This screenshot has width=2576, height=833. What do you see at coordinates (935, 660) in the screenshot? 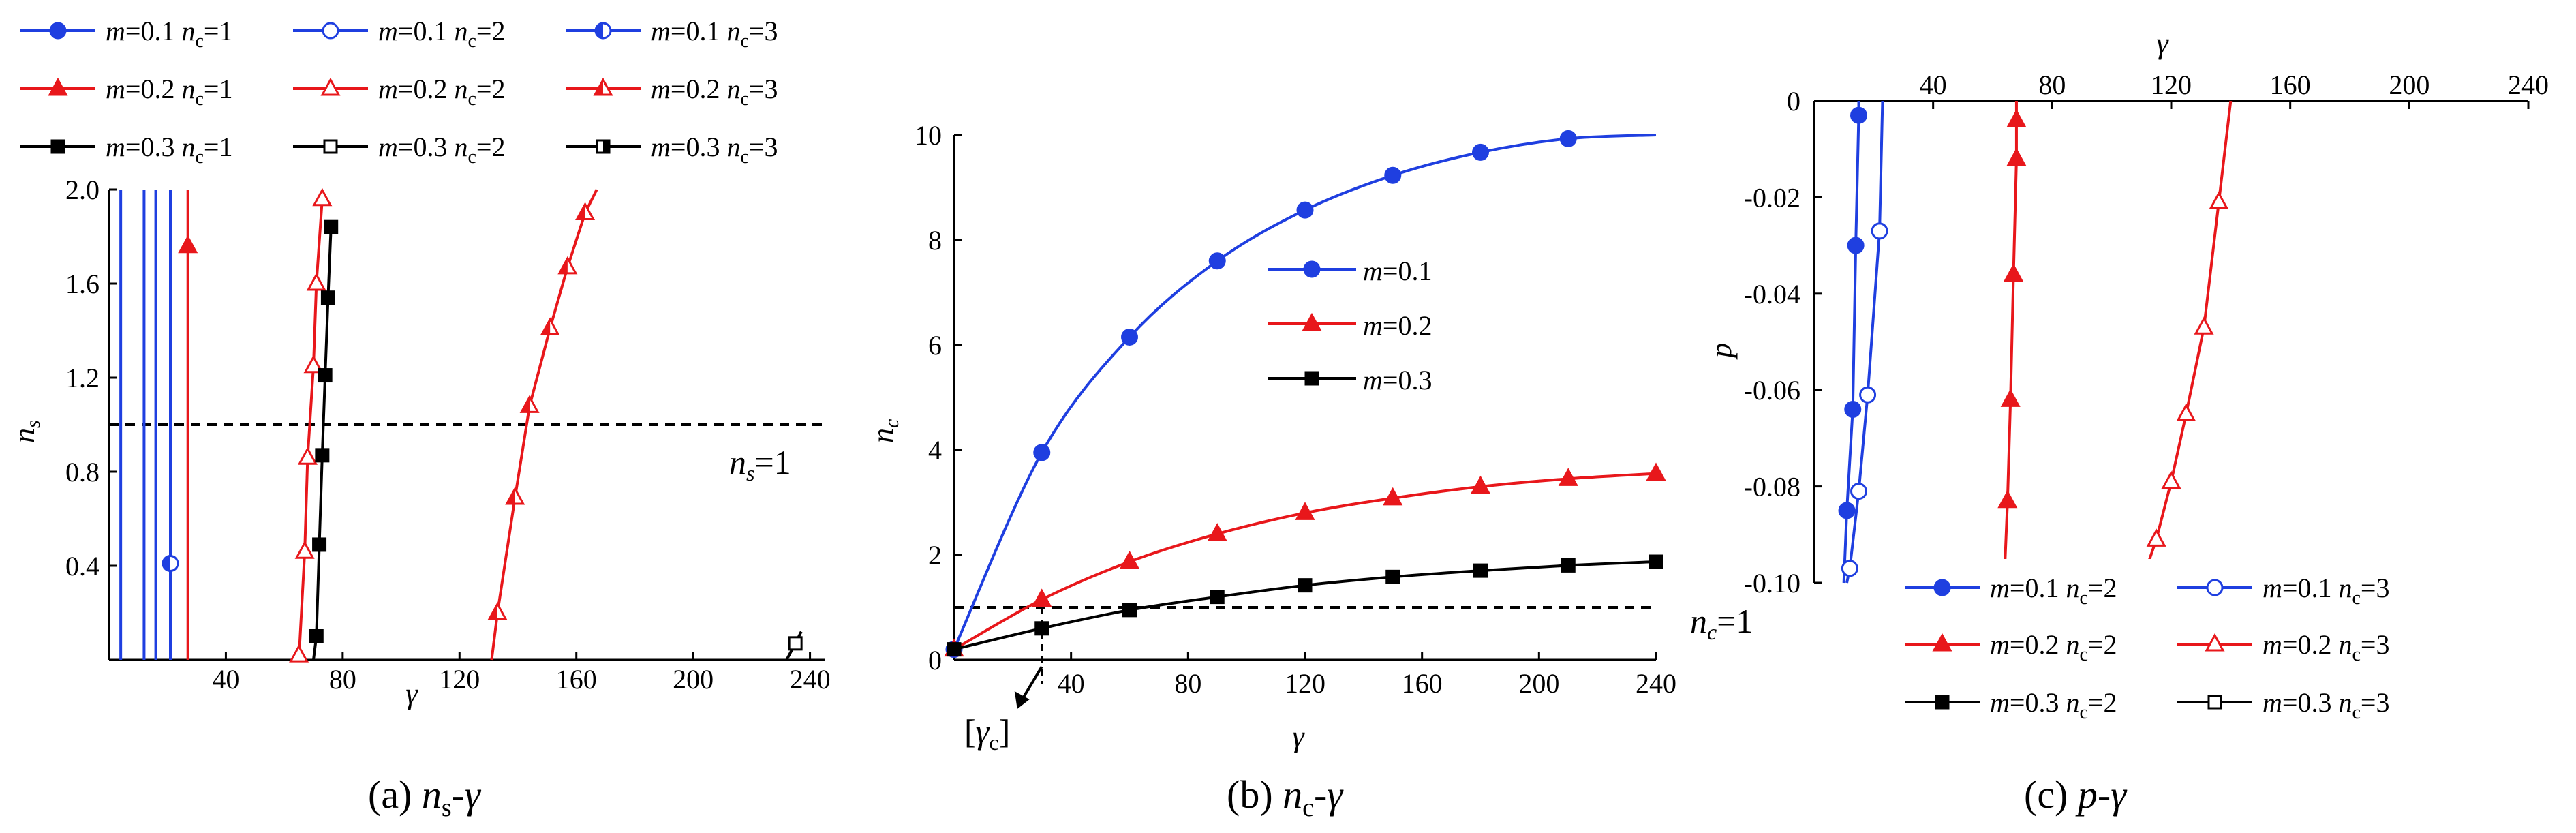
I see `b-y-tick-label: 0` at bounding box center [935, 660].